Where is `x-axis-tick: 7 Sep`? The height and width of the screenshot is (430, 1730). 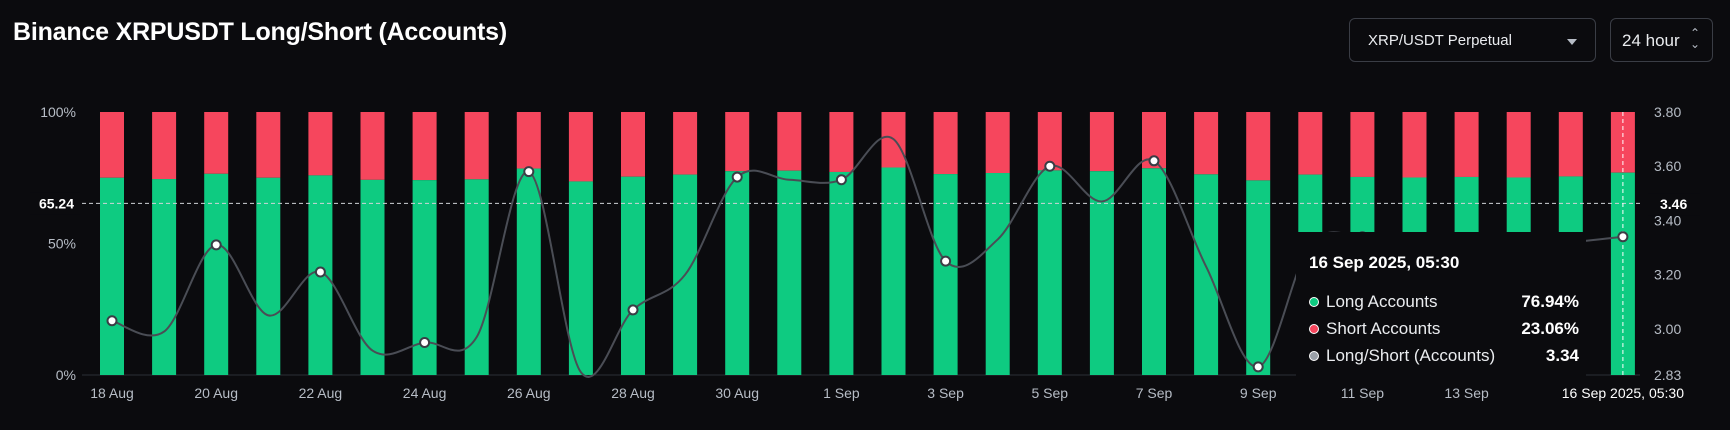 x-axis-tick: 7 Sep is located at coordinates (1154, 393).